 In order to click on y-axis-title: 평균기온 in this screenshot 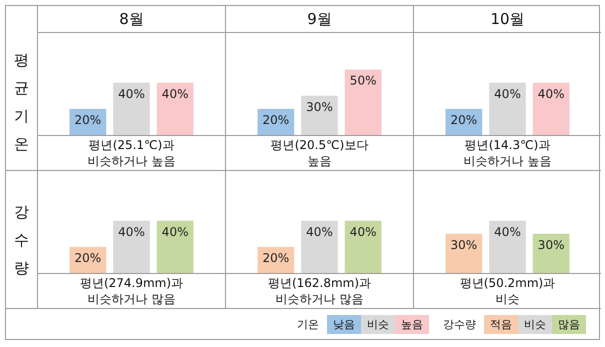, I will do `click(21, 102)`.